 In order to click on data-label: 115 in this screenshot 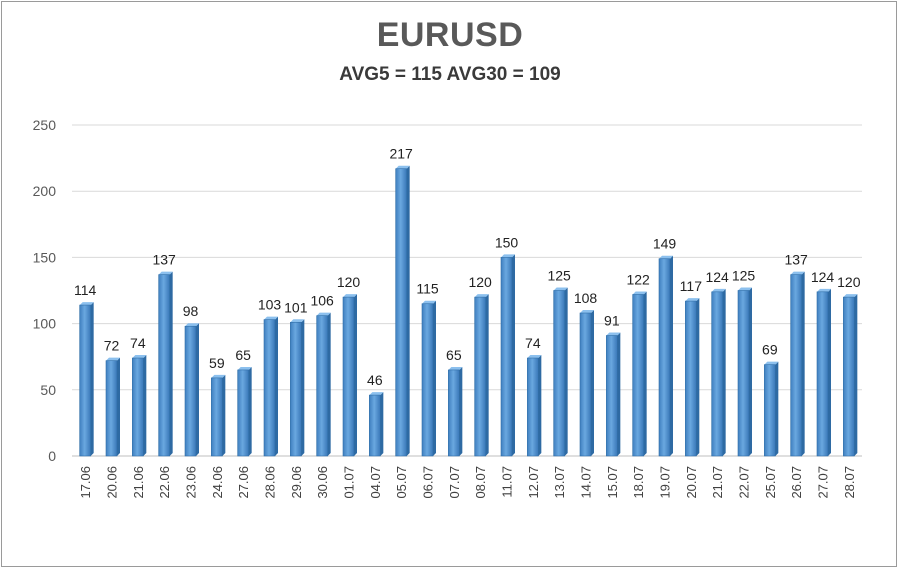, I will do `click(427, 289)`.